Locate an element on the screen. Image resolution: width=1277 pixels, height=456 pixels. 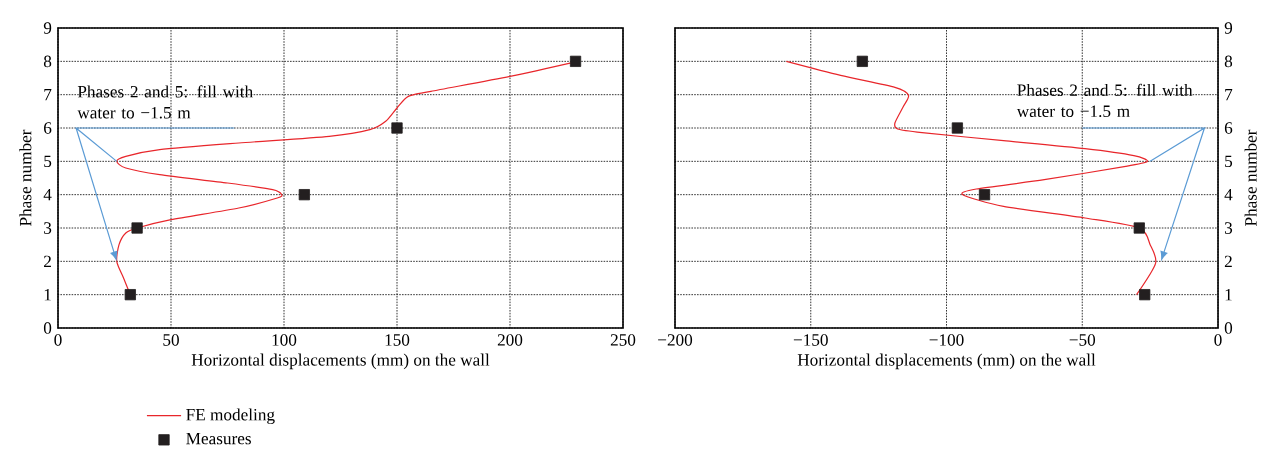
legend-label: FE modeling is located at coordinates (230, 416).